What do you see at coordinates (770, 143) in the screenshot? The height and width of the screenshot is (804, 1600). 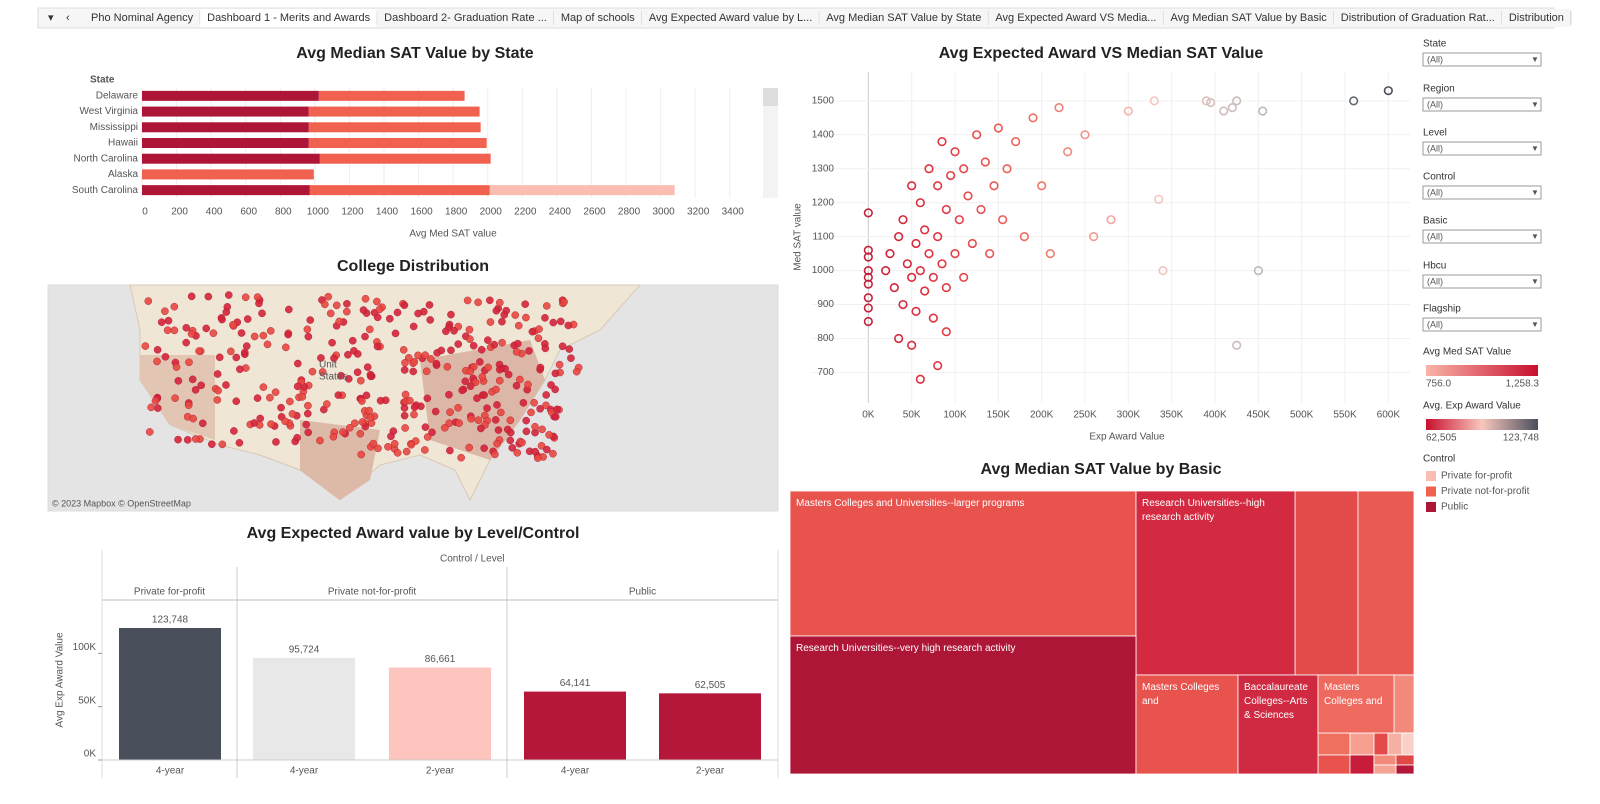 I see `scrollbar` at bounding box center [770, 143].